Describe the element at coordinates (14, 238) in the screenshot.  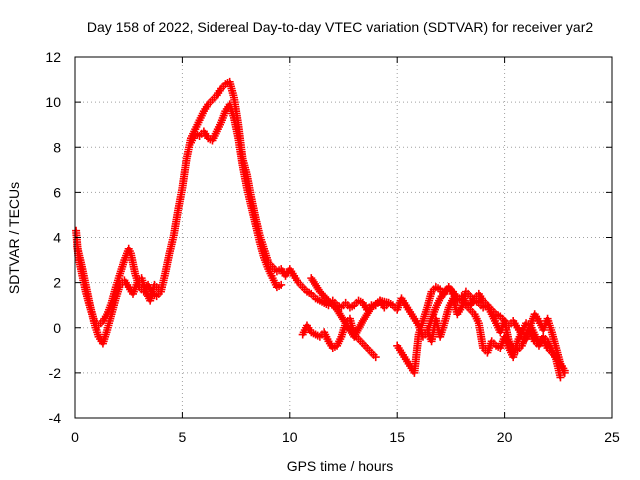
I see `y-axis-label: SDTVAR / TECUs` at that location.